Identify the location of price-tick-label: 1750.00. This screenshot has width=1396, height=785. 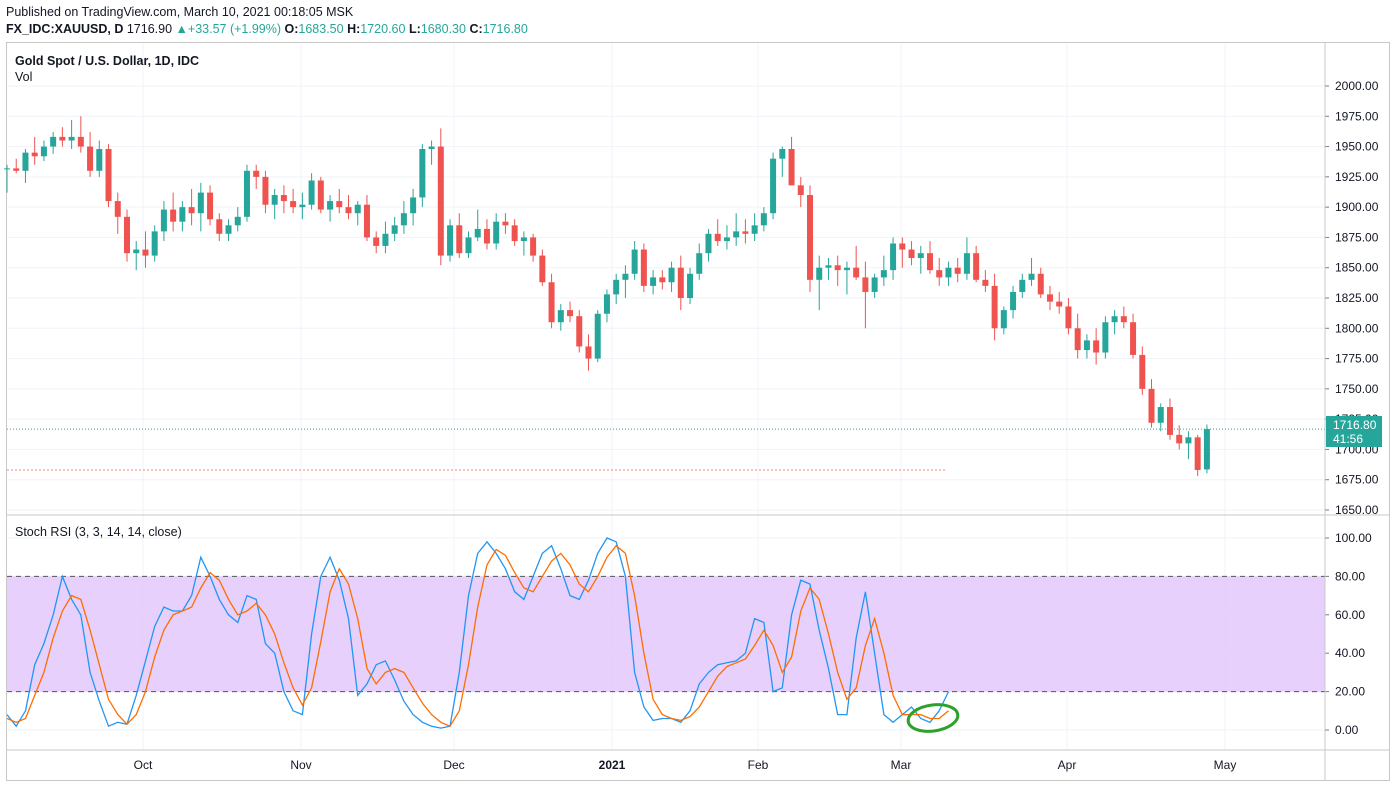
(1357, 389).